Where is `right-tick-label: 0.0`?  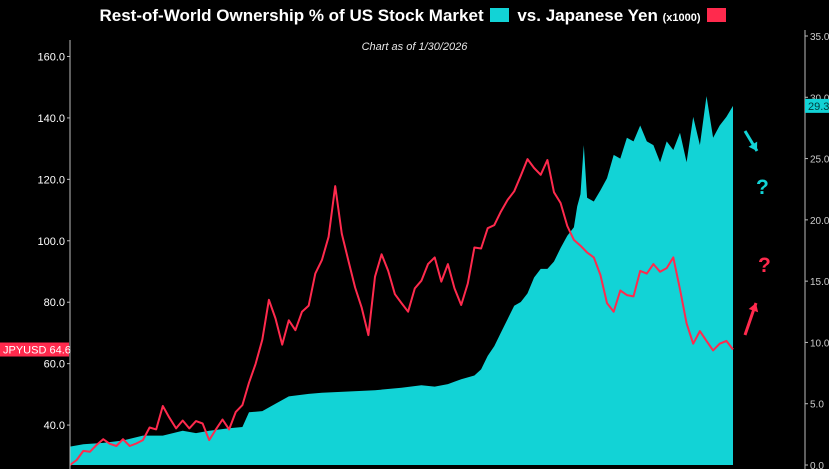 right-tick-label: 0.0 is located at coordinates (817, 465).